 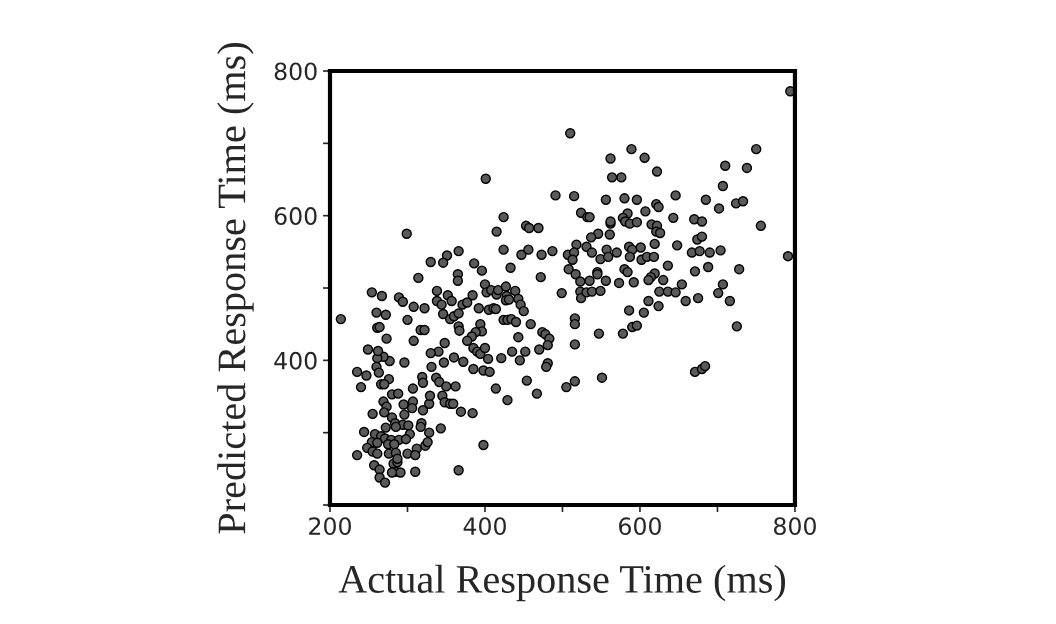 I want to click on x-tick-label: 400, so click(x=484, y=526).